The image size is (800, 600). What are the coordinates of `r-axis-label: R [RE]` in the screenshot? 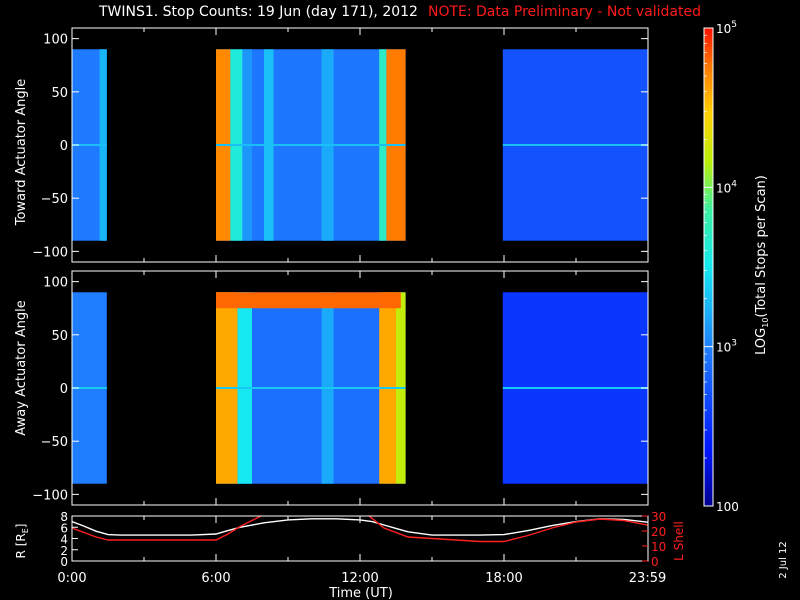 It's located at (22, 541).